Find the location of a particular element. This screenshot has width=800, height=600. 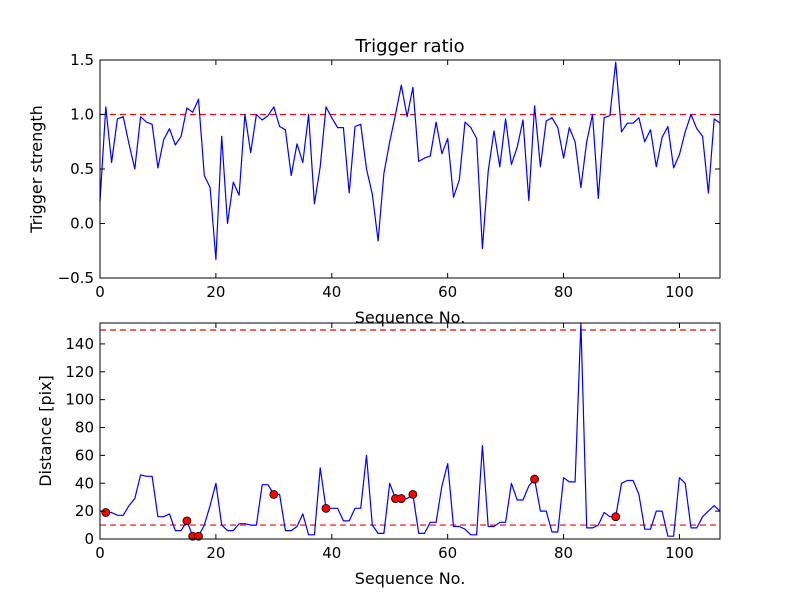

top-ytick-label: 0.5 is located at coordinates (82, 169).